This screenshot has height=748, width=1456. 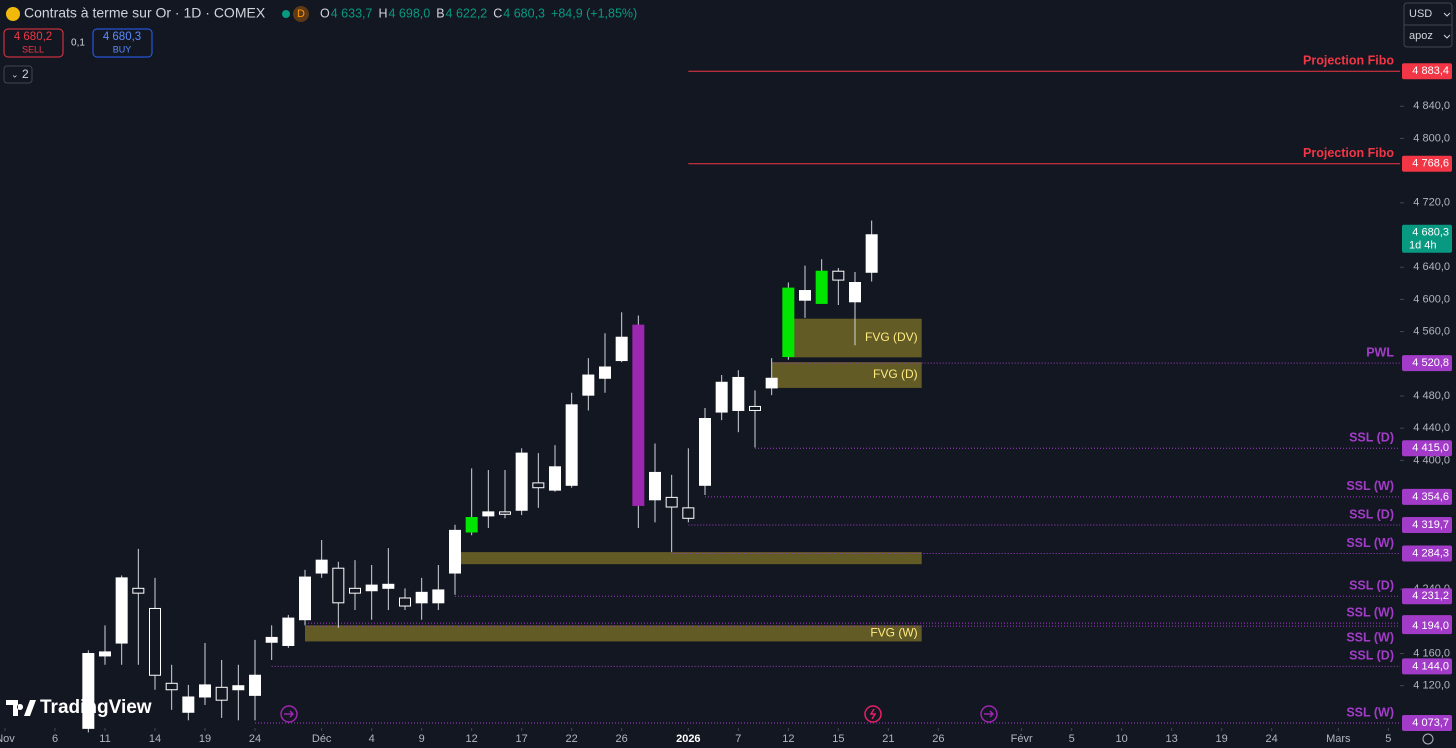 What do you see at coordinates (55, 739) in the screenshot?
I see `x-tick-label: 6` at bounding box center [55, 739].